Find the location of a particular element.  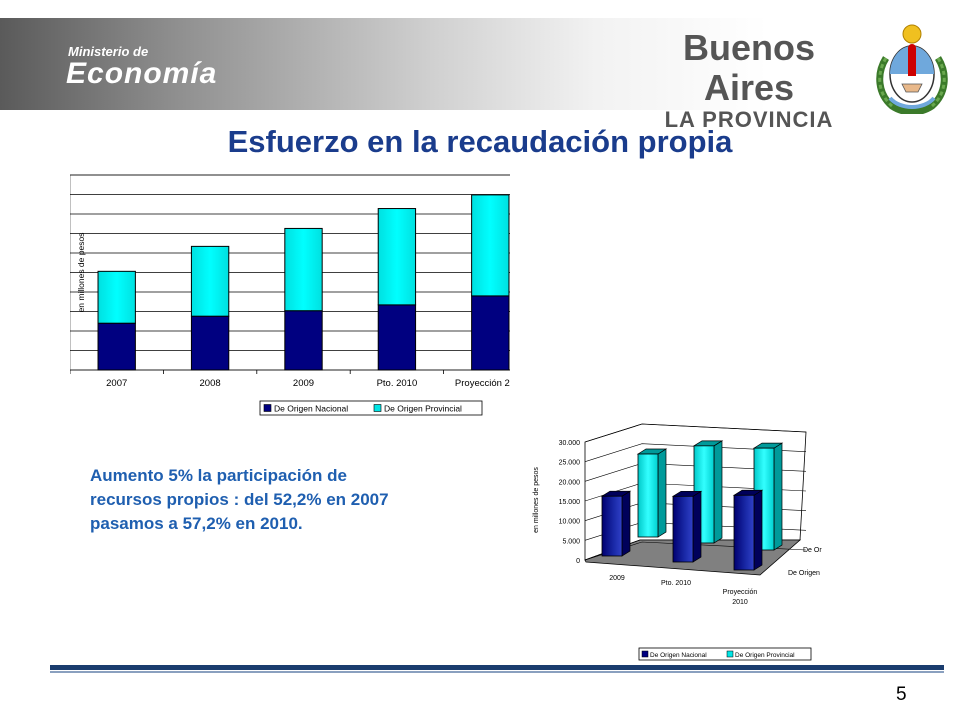

x-tick-label: Proyección is located at coordinates (740, 592).